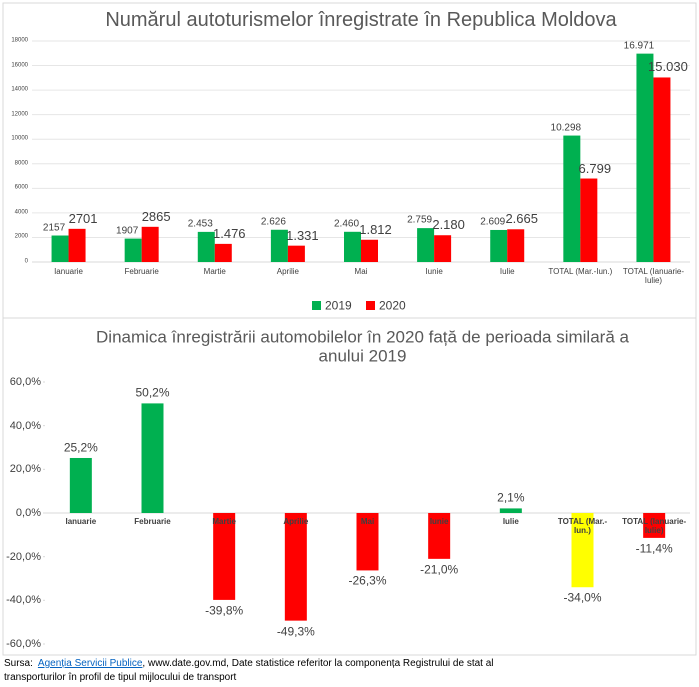 Image resolution: width=699 pixels, height=687 pixels. I want to click on source-link: Agenția Servicii Publice, so click(90, 663).